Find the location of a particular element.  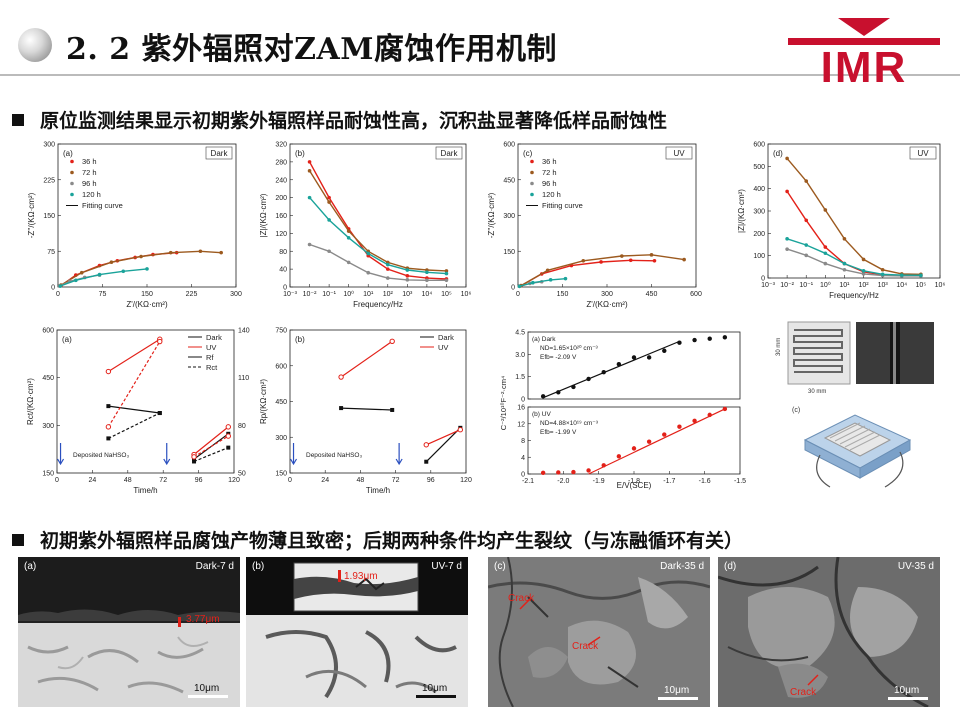

x-tick-label: 10⁻² is located at coordinates (787, 285).